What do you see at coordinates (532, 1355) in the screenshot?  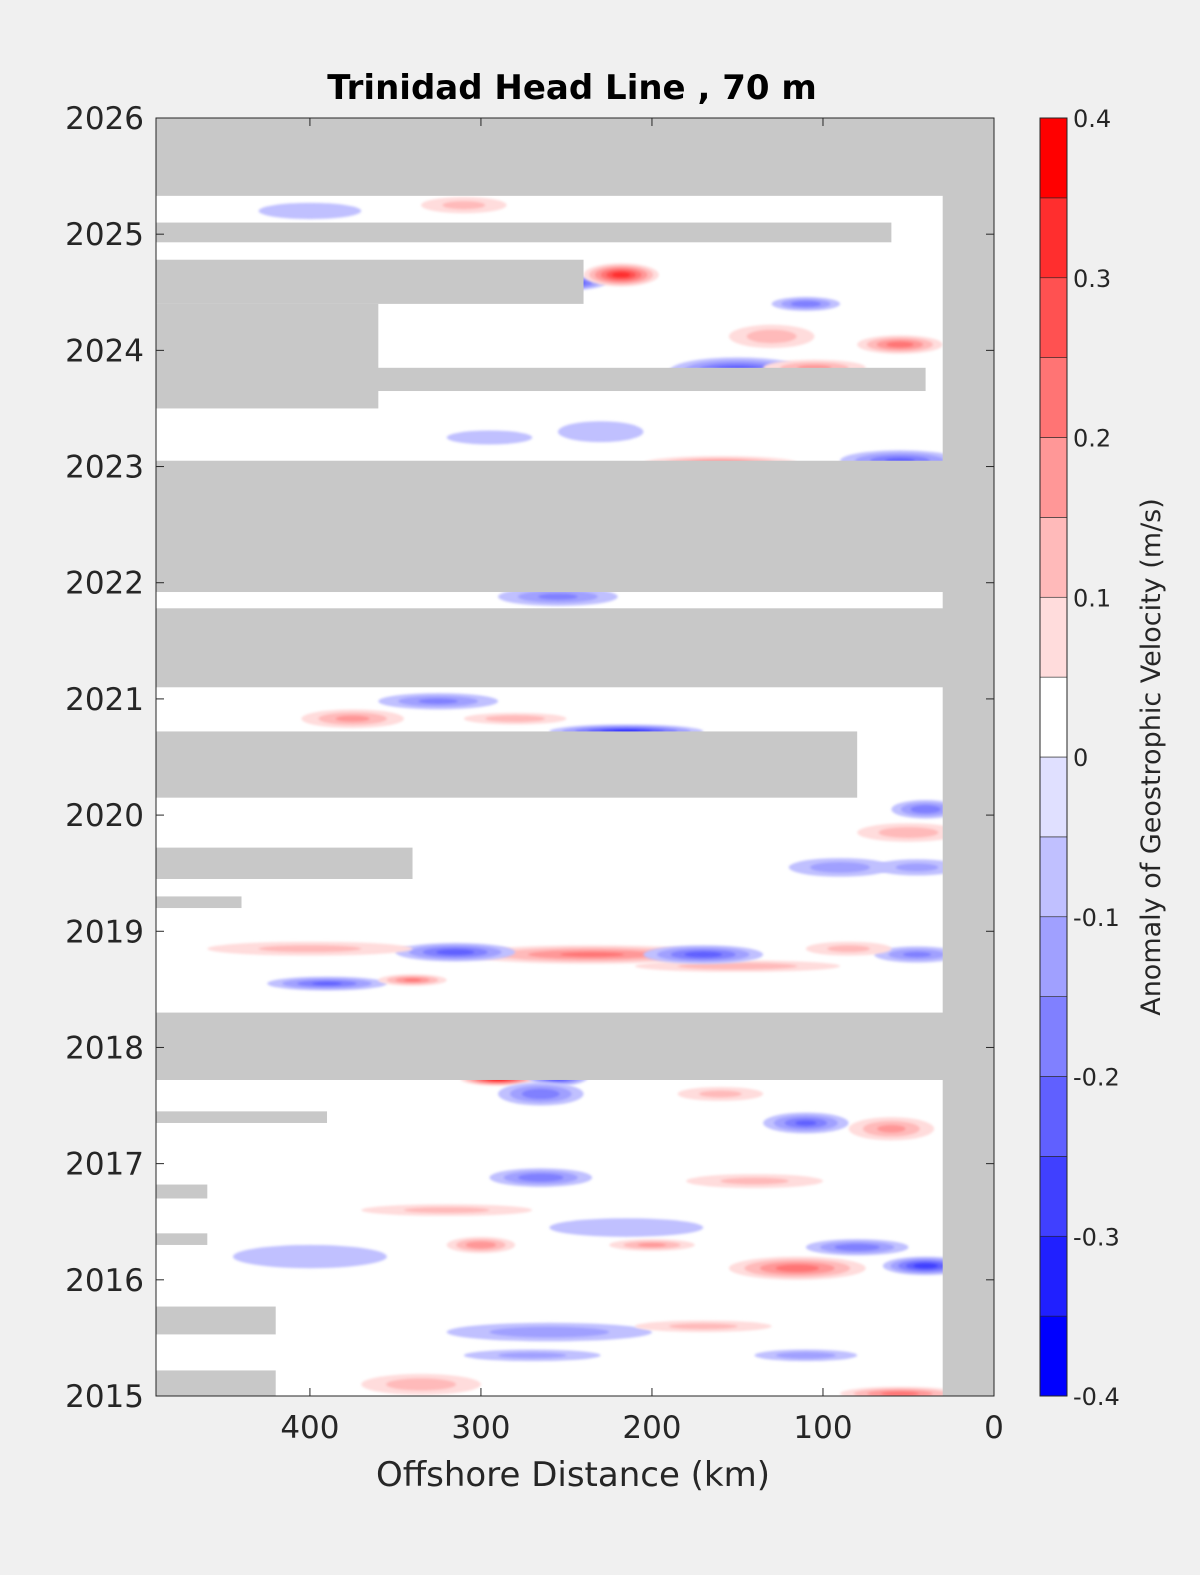 I see `anomaly-55-level` at bounding box center [532, 1355].